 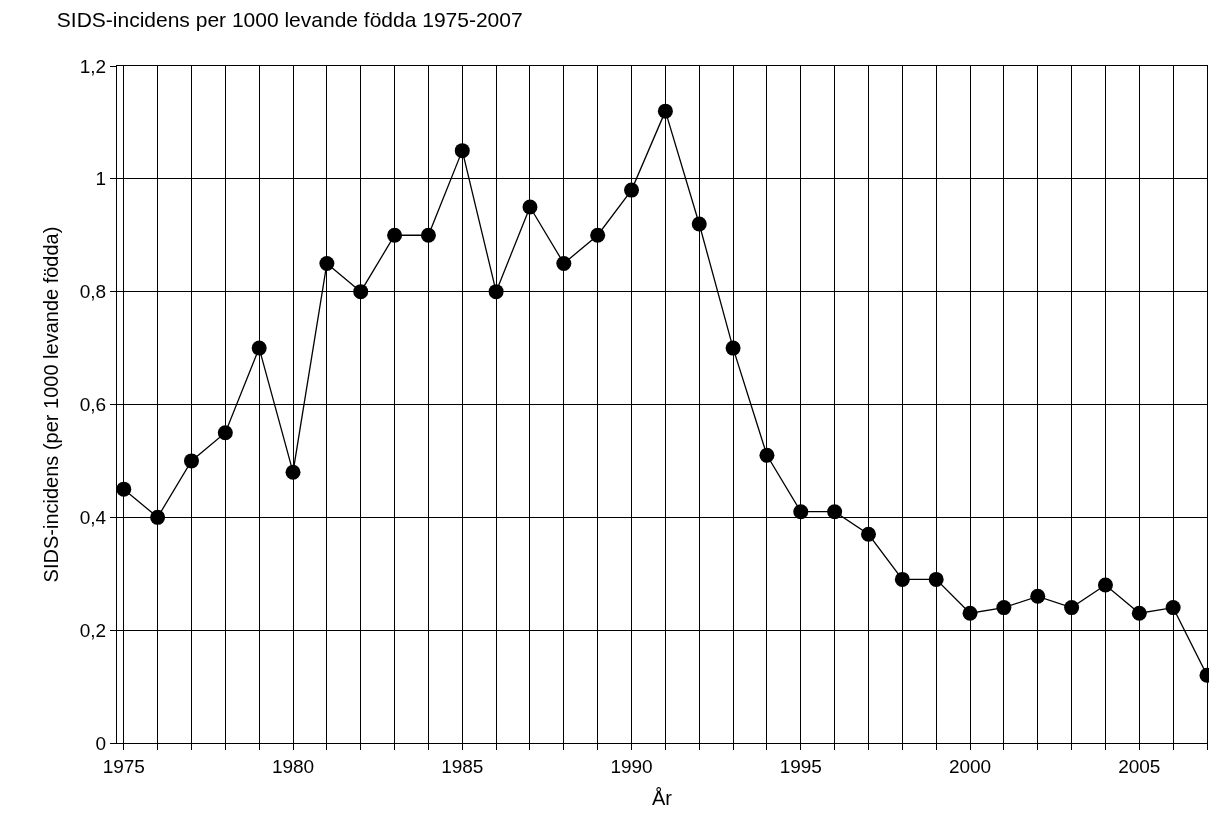 What do you see at coordinates (101, 743) in the screenshot?
I see `y-tick-label: 0` at bounding box center [101, 743].